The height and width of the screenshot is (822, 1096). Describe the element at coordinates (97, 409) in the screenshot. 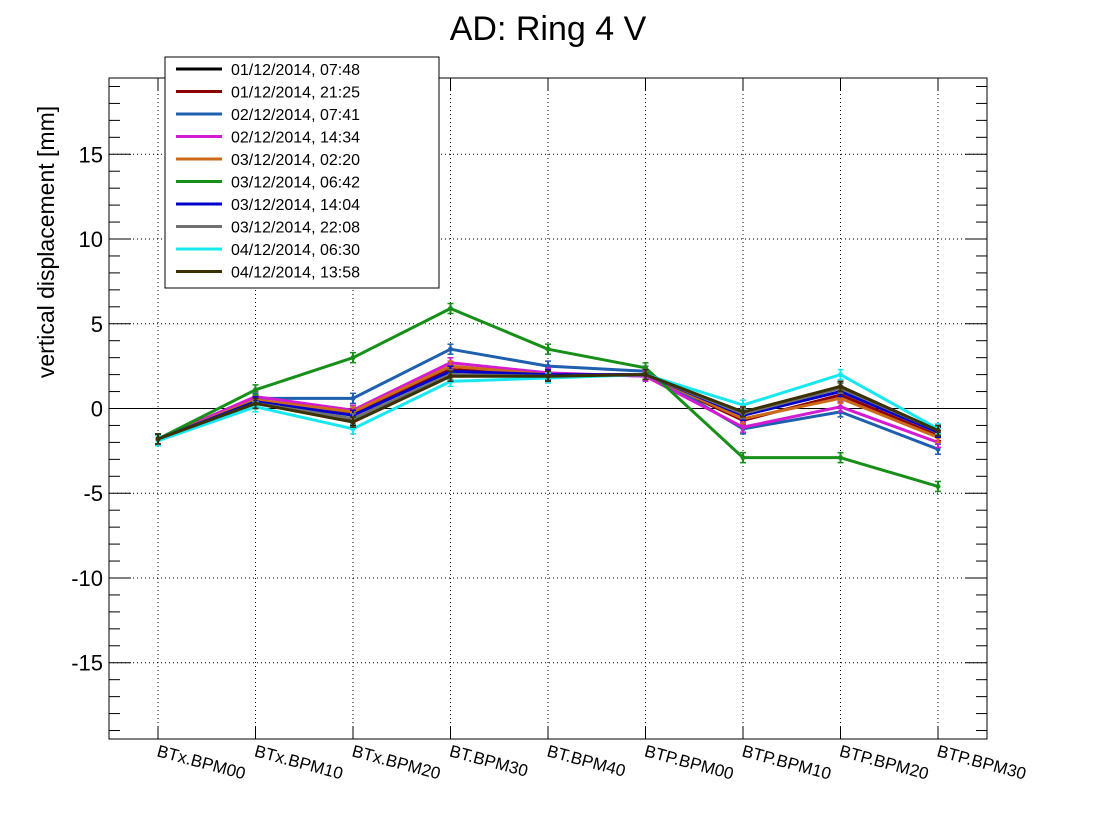

I see `y-tick-label: 0` at that location.